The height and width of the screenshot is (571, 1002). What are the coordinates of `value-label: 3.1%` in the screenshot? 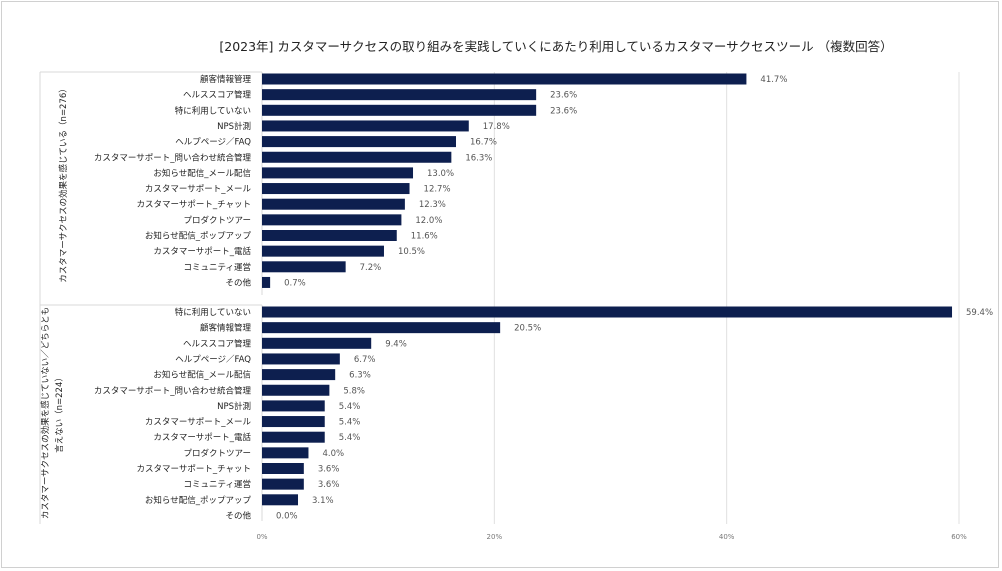 It's located at (323, 501).